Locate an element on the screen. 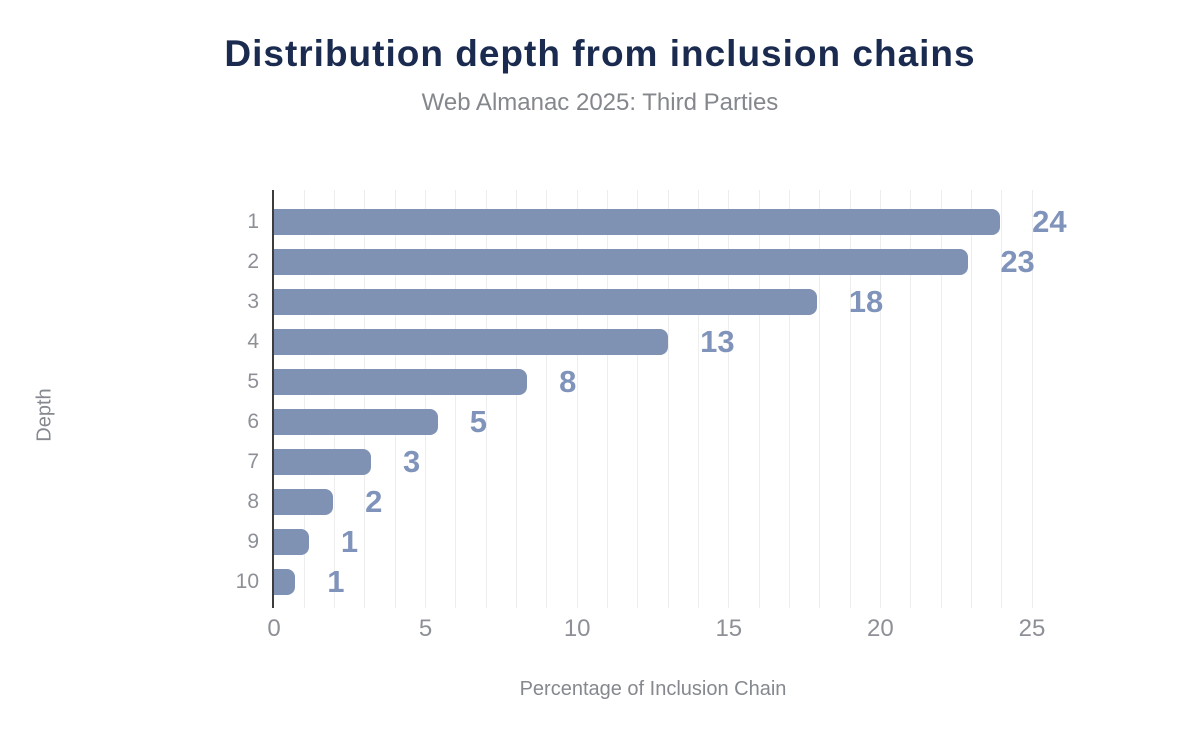 Image resolution: width=1200 pixels, height=742 pixels. x-tick-label: 25 is located at coordinates (1032, 628).